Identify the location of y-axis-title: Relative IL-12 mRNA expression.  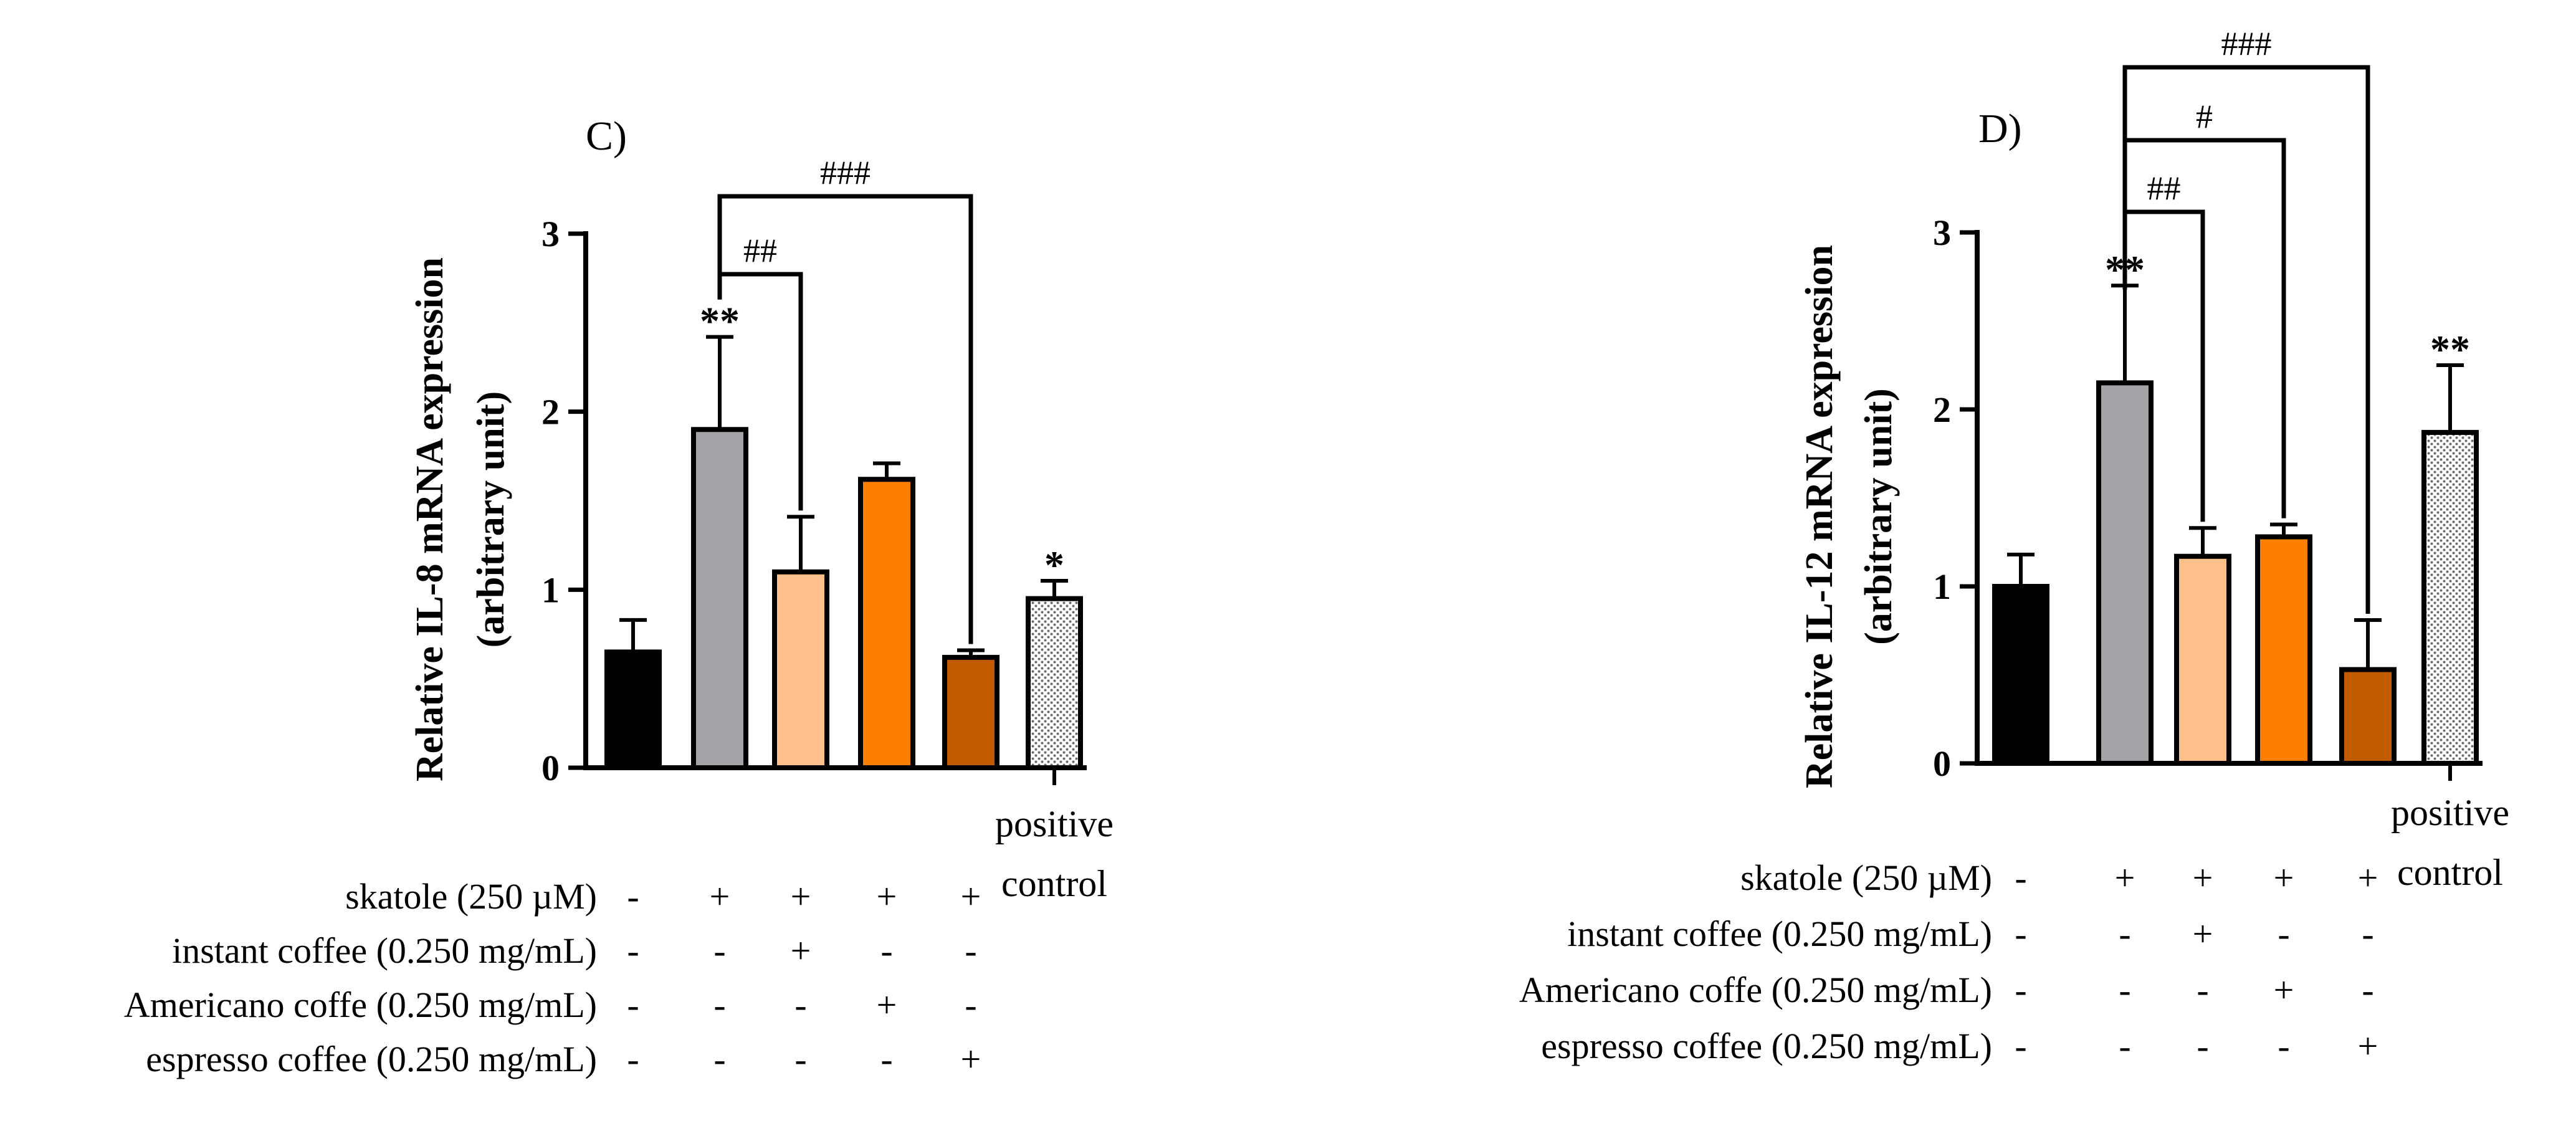
(1820, 516).